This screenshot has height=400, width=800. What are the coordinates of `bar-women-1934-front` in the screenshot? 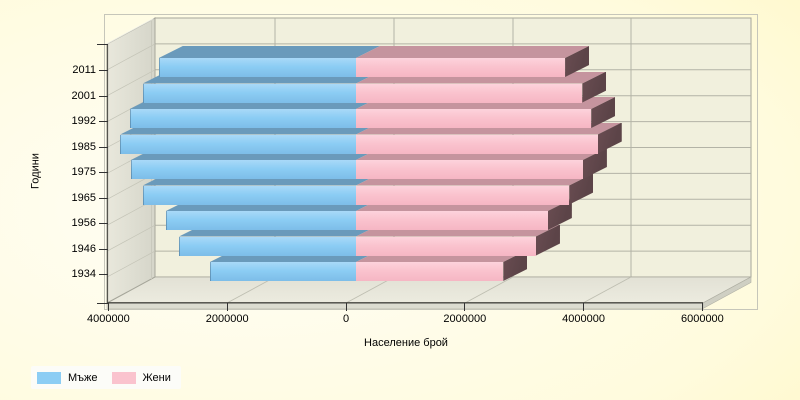 It's located at (430, 271).